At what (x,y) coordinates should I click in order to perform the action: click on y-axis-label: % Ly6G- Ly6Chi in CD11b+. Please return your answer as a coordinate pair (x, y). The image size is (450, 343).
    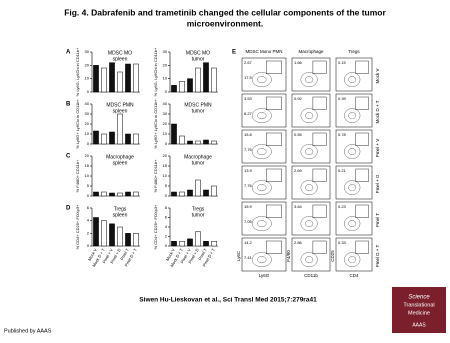
    Looking at the image, I should click on (77, 71).